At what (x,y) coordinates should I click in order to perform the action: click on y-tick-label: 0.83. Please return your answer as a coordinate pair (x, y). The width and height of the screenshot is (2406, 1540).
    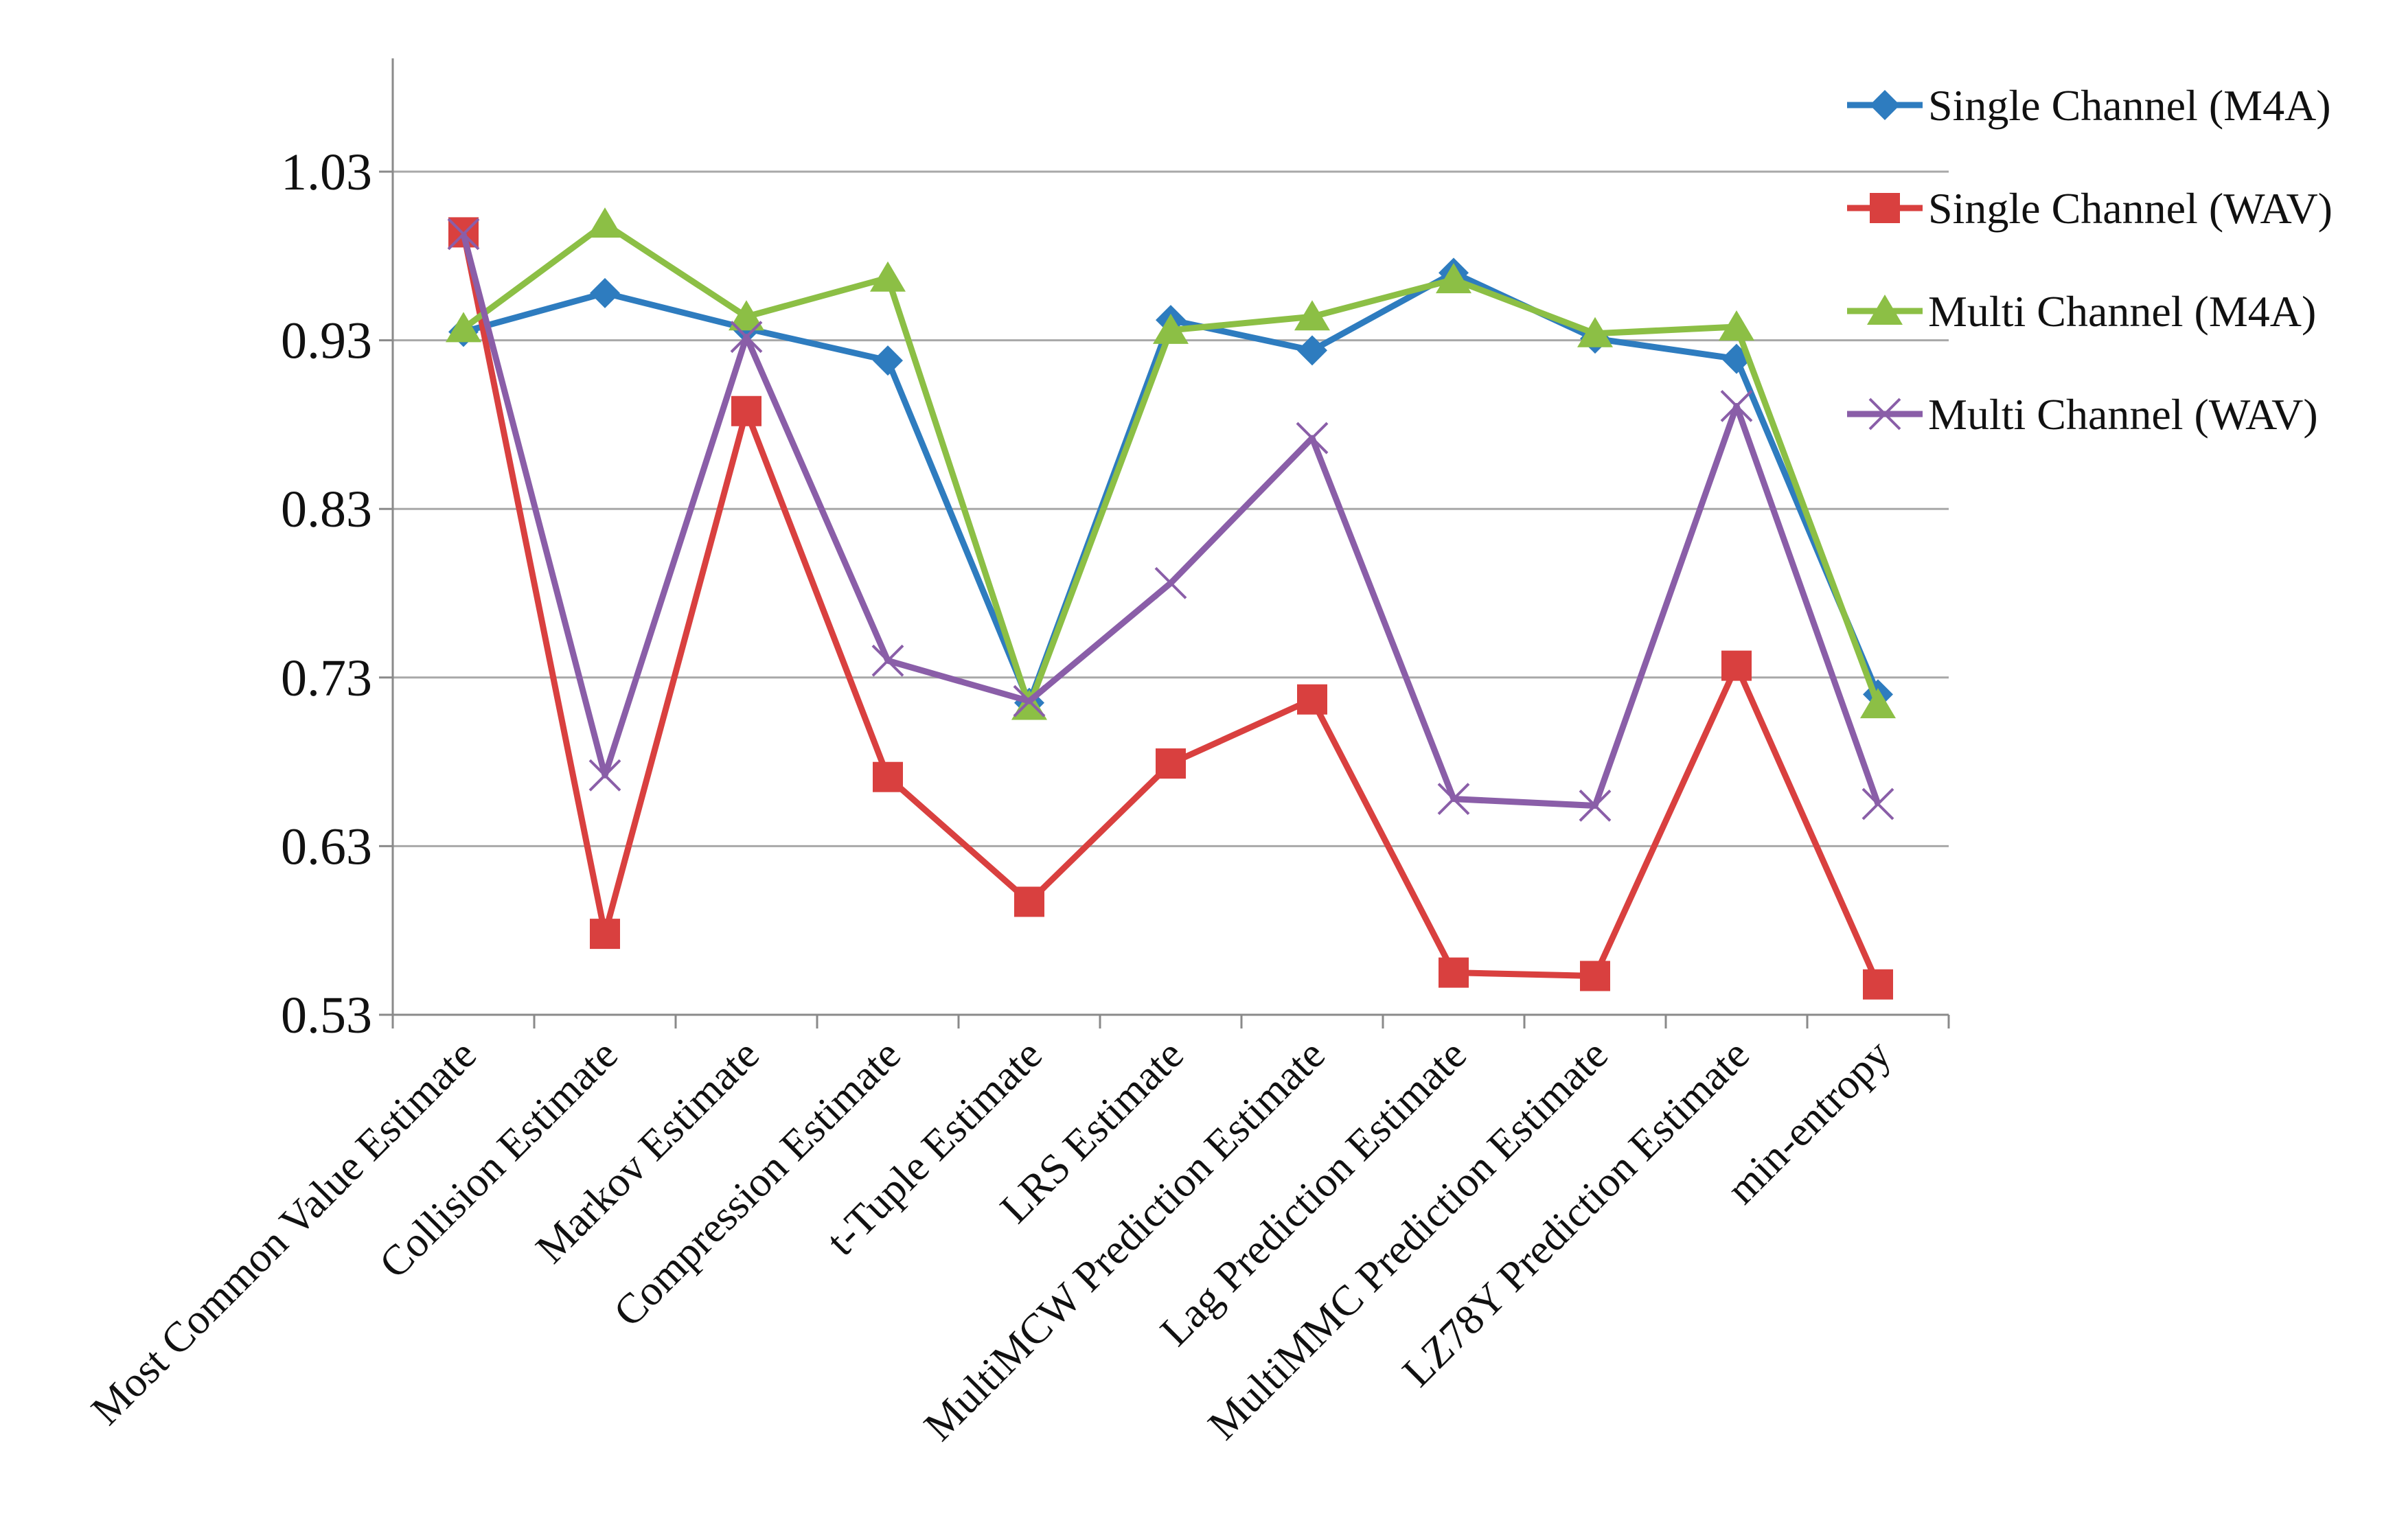
    Looking at the image, I should click on (327, 509).